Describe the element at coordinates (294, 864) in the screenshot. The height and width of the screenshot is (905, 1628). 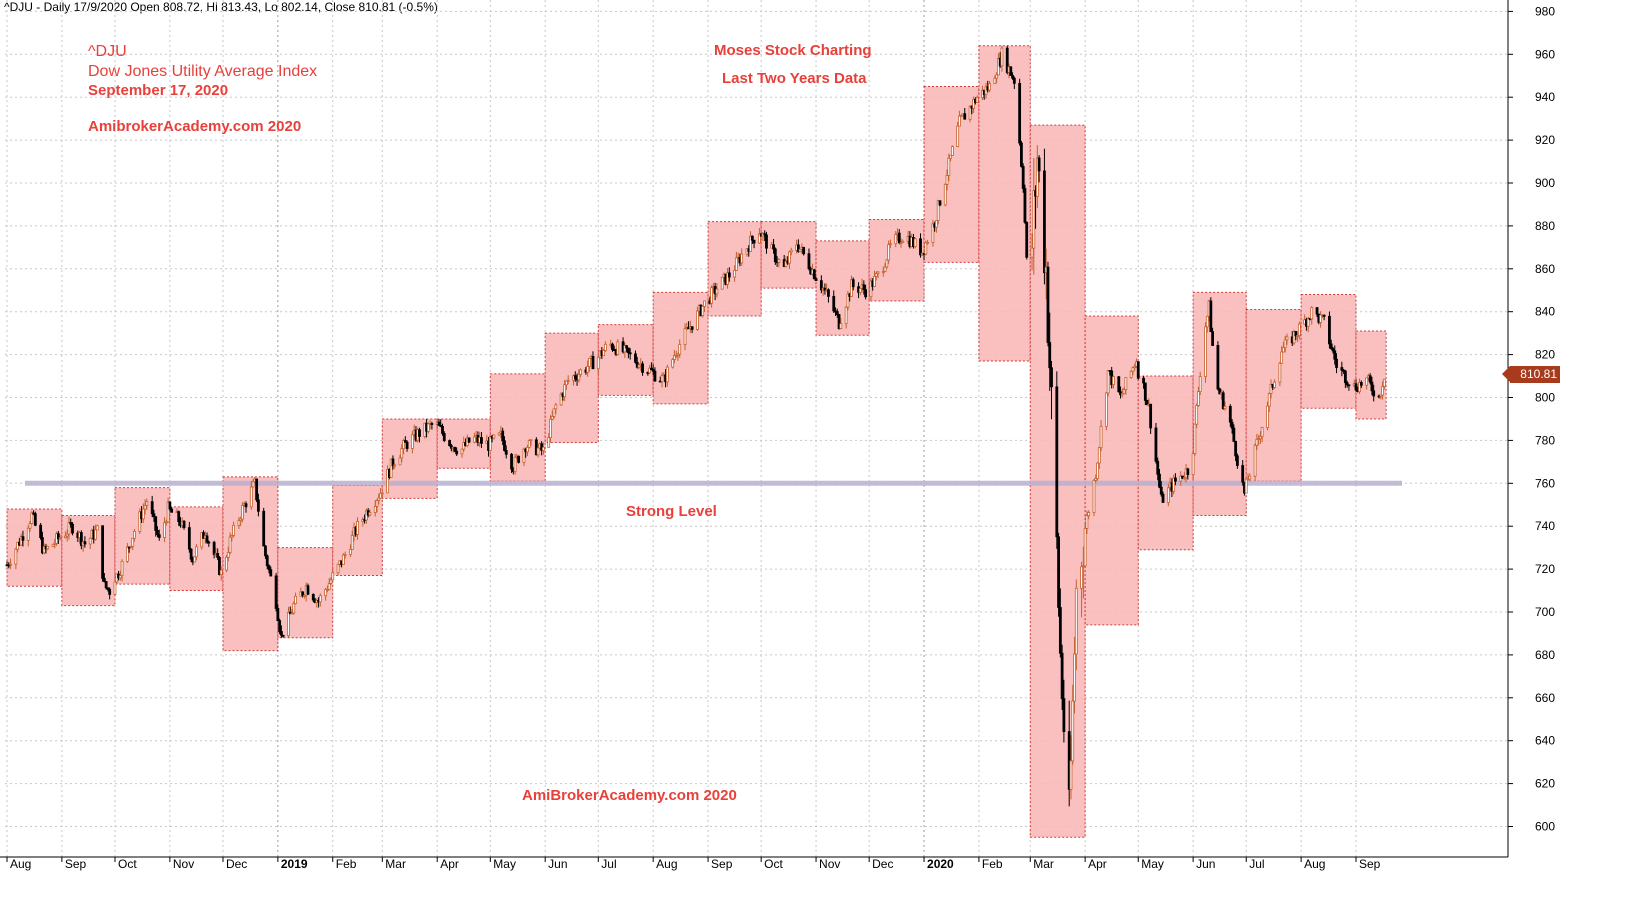
I see `x-tick-label: 2019` at that location.